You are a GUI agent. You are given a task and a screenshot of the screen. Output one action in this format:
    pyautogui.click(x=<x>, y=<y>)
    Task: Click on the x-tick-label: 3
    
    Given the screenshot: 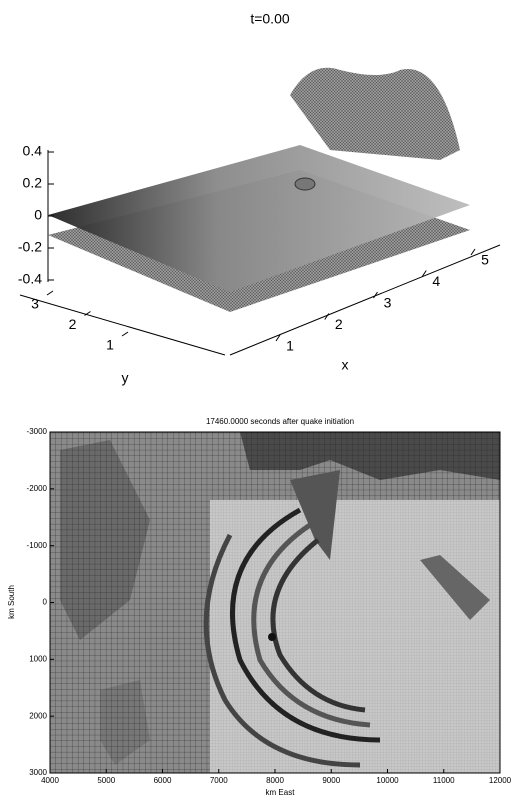 What is the action you would take?
    pyautogui.click(x=388, y=303)
    